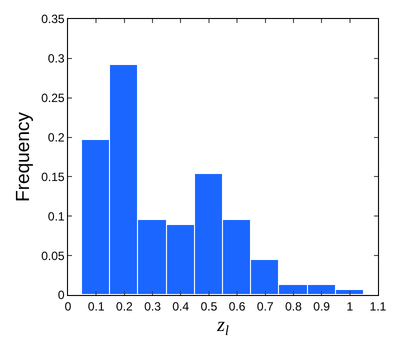 Image resolution: width=399 pixels, height=350 pixels. What do you see at coordinates (153, 306) in the screenshot?
I see `x-tick-label: 0.3` at bounding box center [153, 306].